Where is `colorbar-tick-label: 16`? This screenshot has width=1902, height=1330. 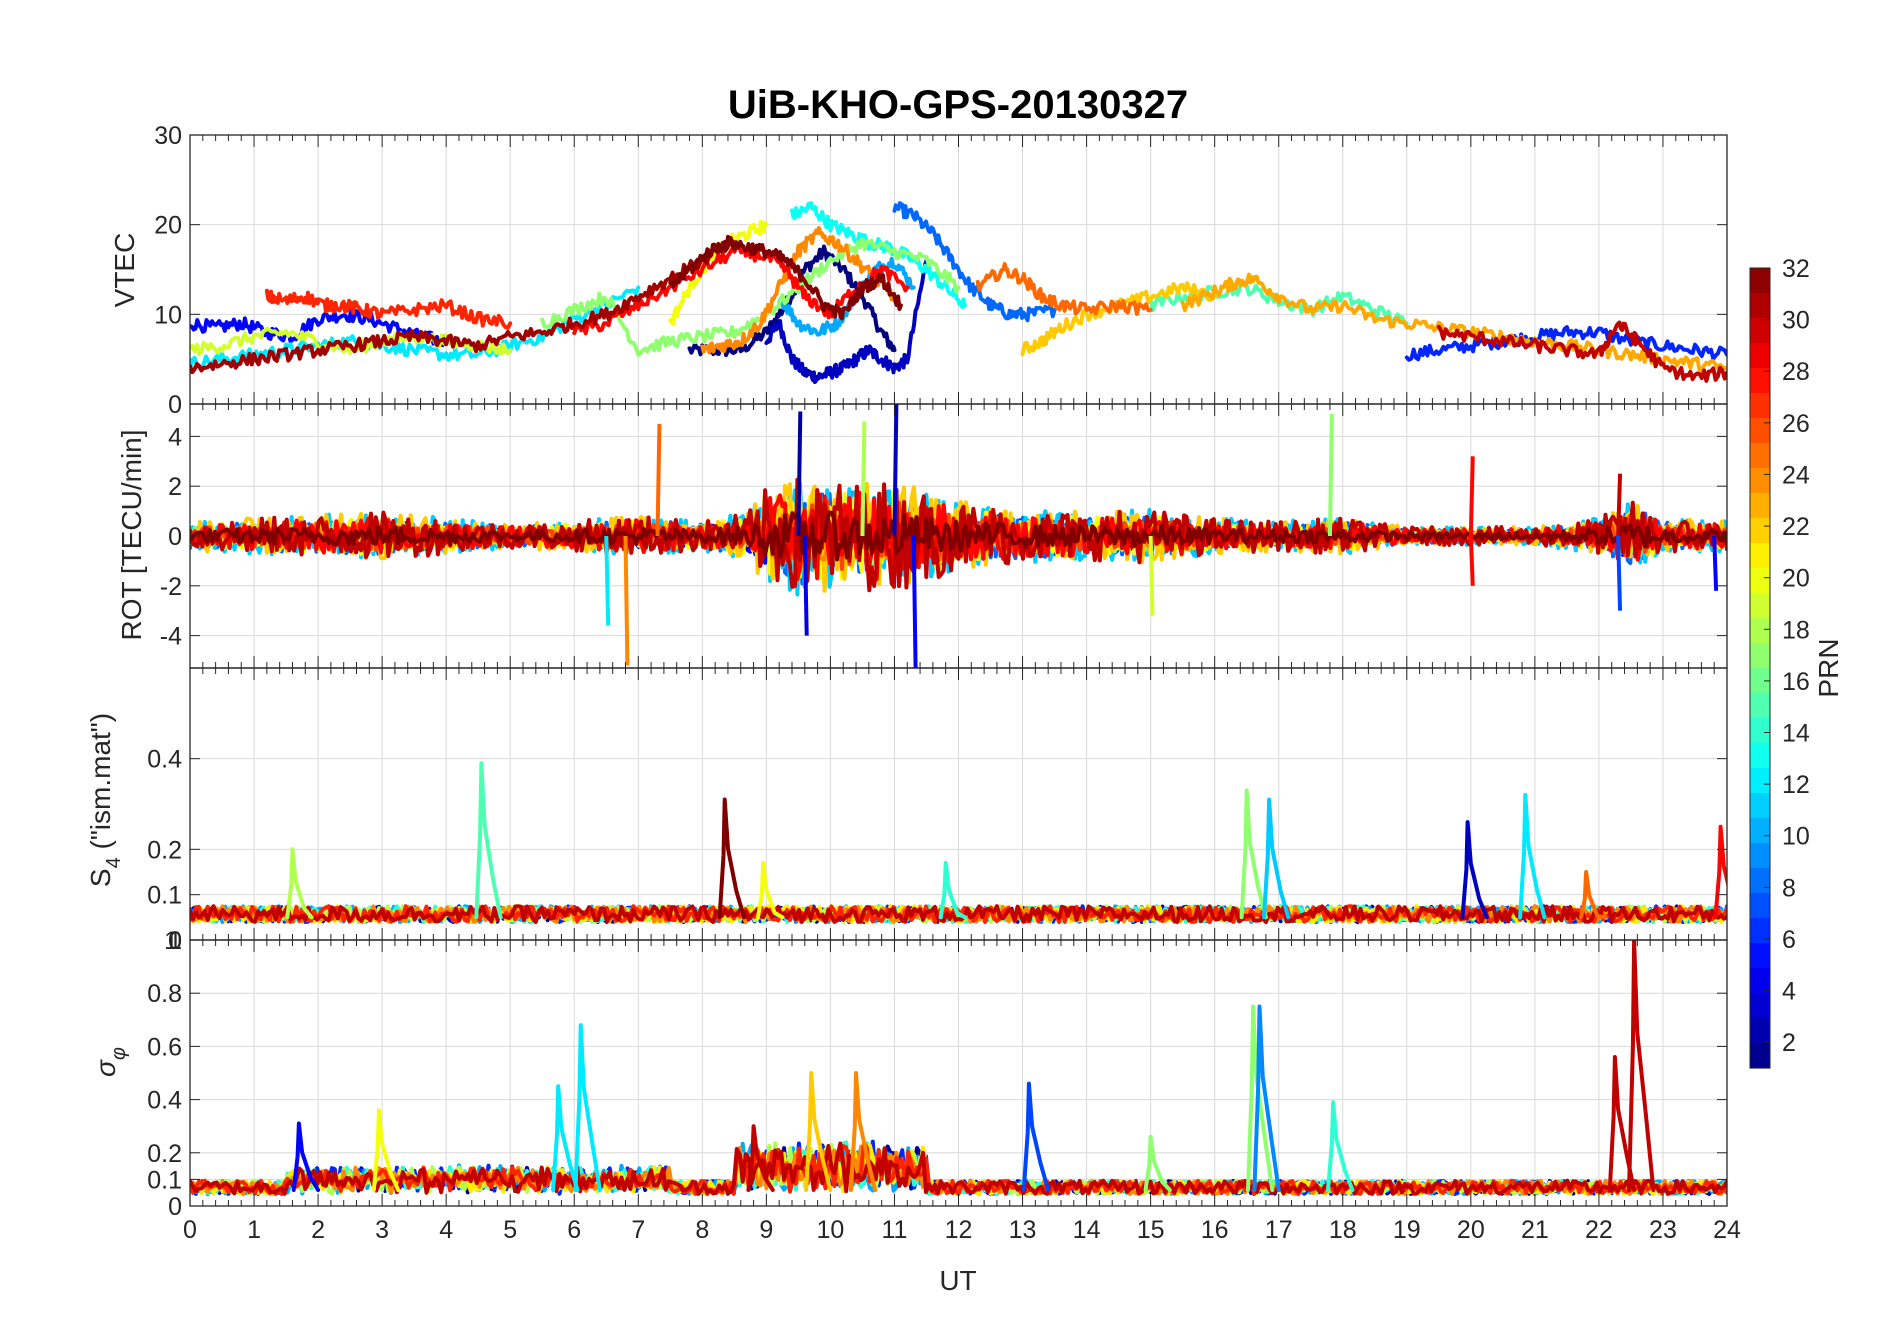 colorbar-tick-label: 16 is located at coordinates (1796, 682).